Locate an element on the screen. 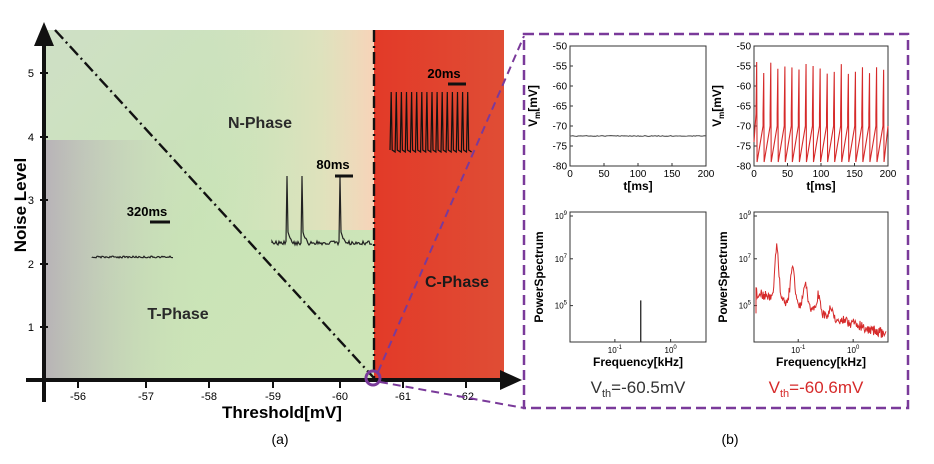 This screenshot has width=934, height=464. inset-t-phase: 320ms is located at coordinates (132, 231).